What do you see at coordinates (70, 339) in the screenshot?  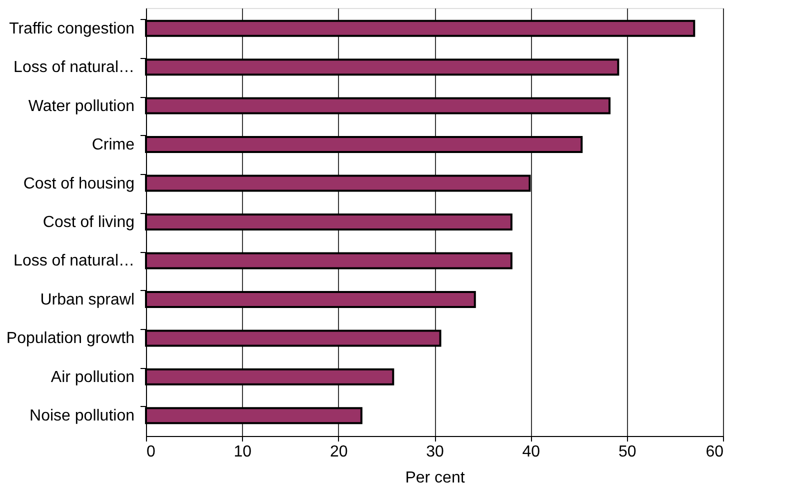 I see `y-tick-label: Population growth` at bounding box center [70, 339].